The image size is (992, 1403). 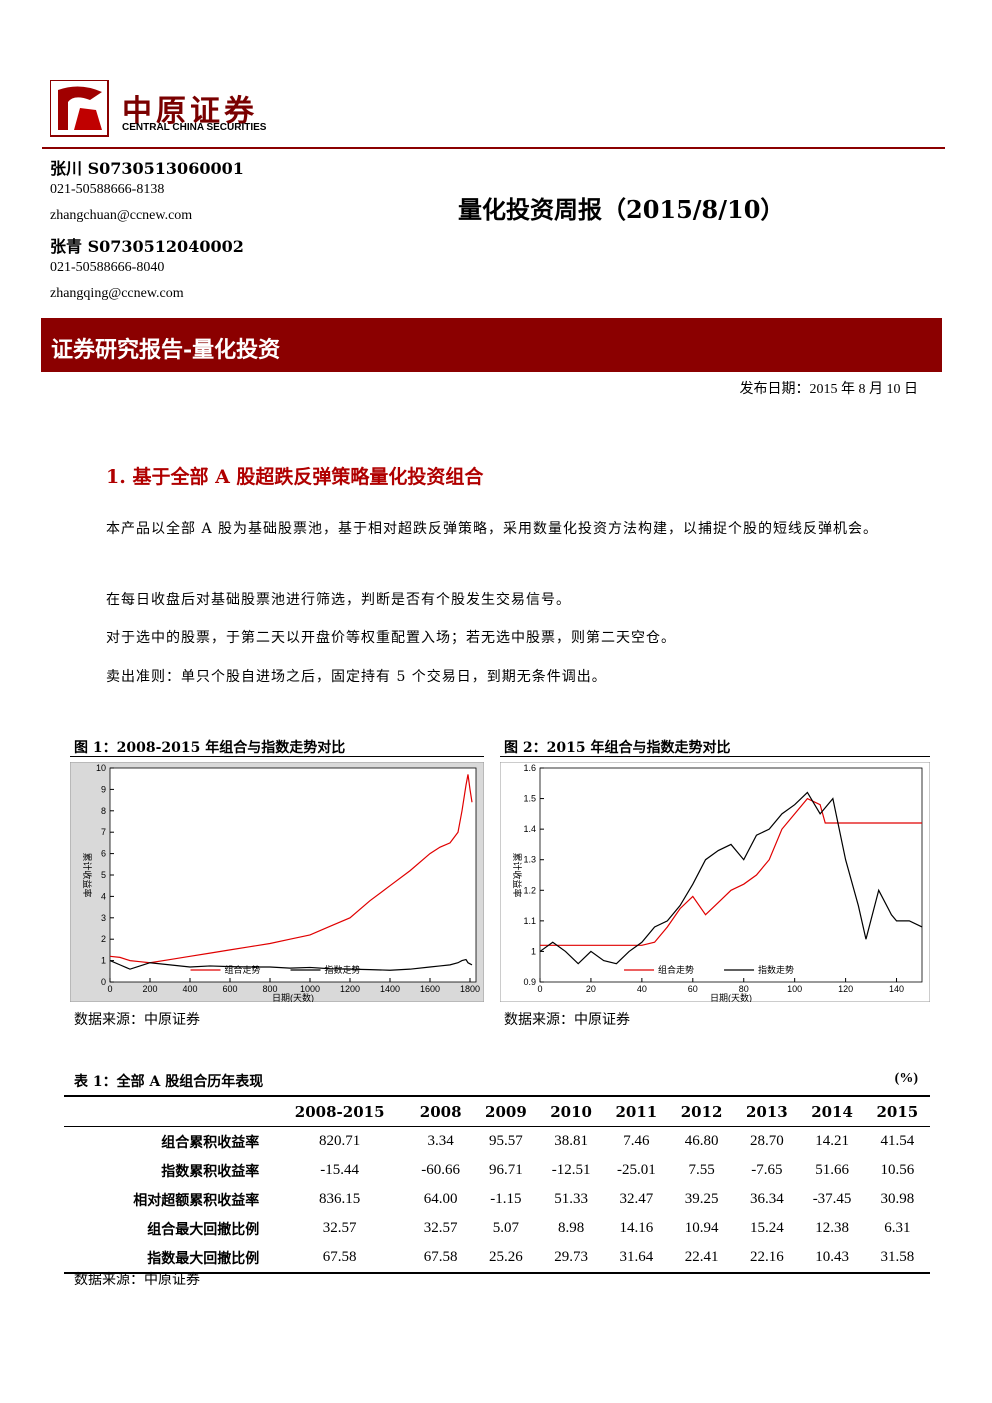 I want to click on table-cell: 32.57, so click(x=440, y=1228).